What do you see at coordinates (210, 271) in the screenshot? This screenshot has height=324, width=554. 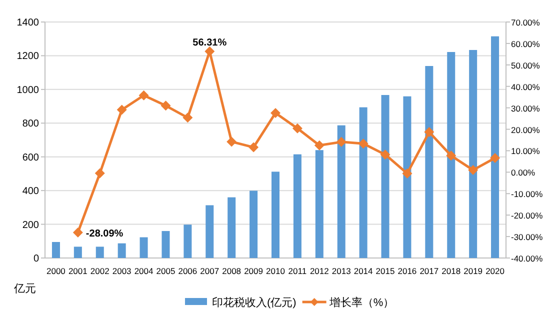 I see `x-tick-label: 2007` at bounding box center [210, 271].